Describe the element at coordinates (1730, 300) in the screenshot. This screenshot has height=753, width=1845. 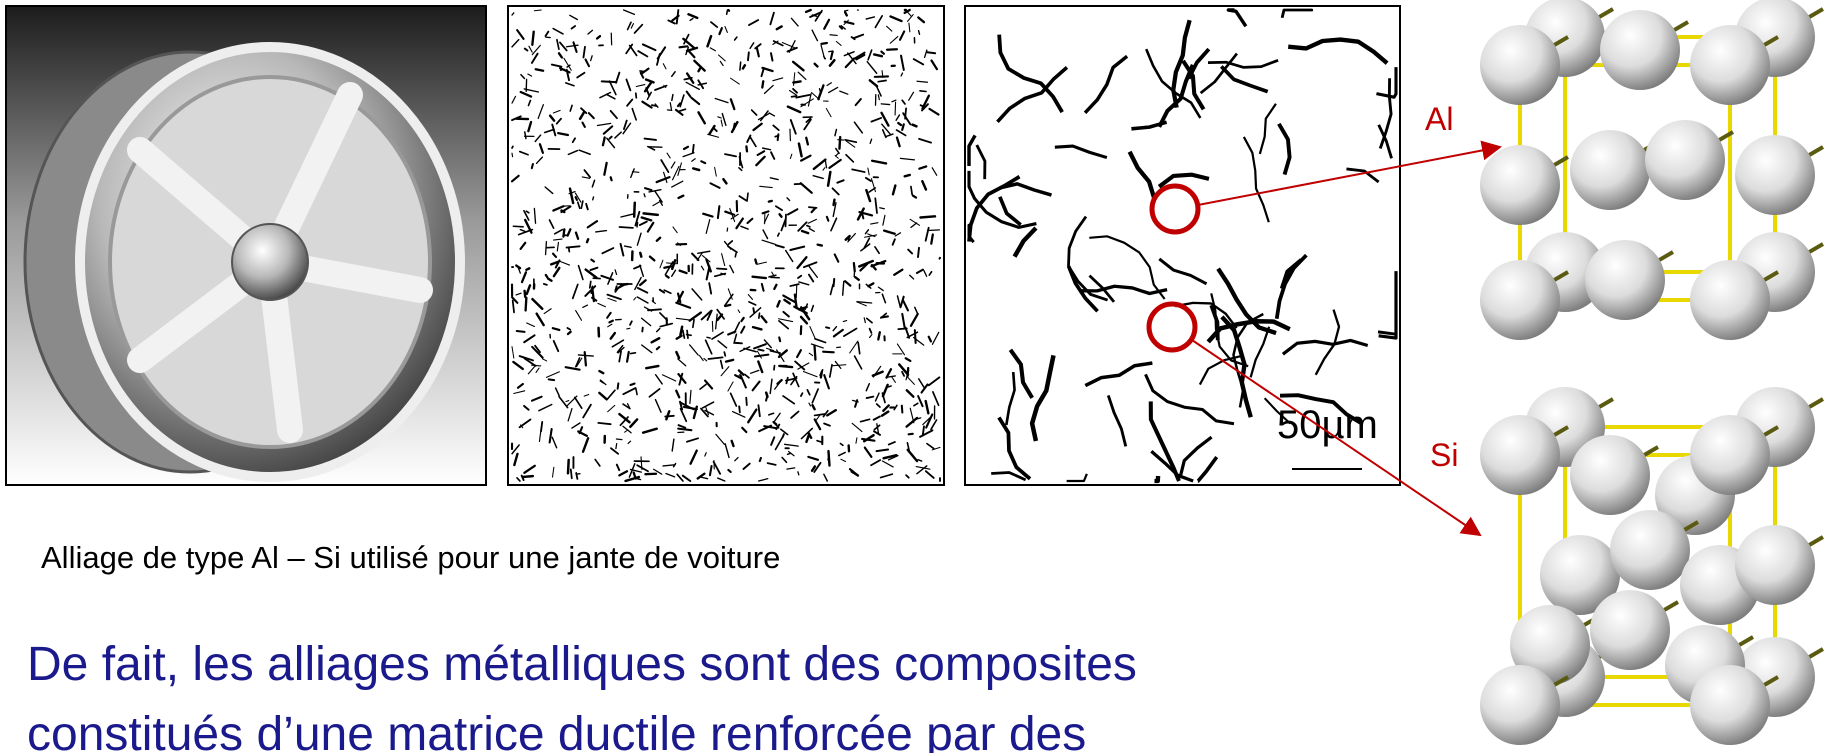
I see `atom` at that location.